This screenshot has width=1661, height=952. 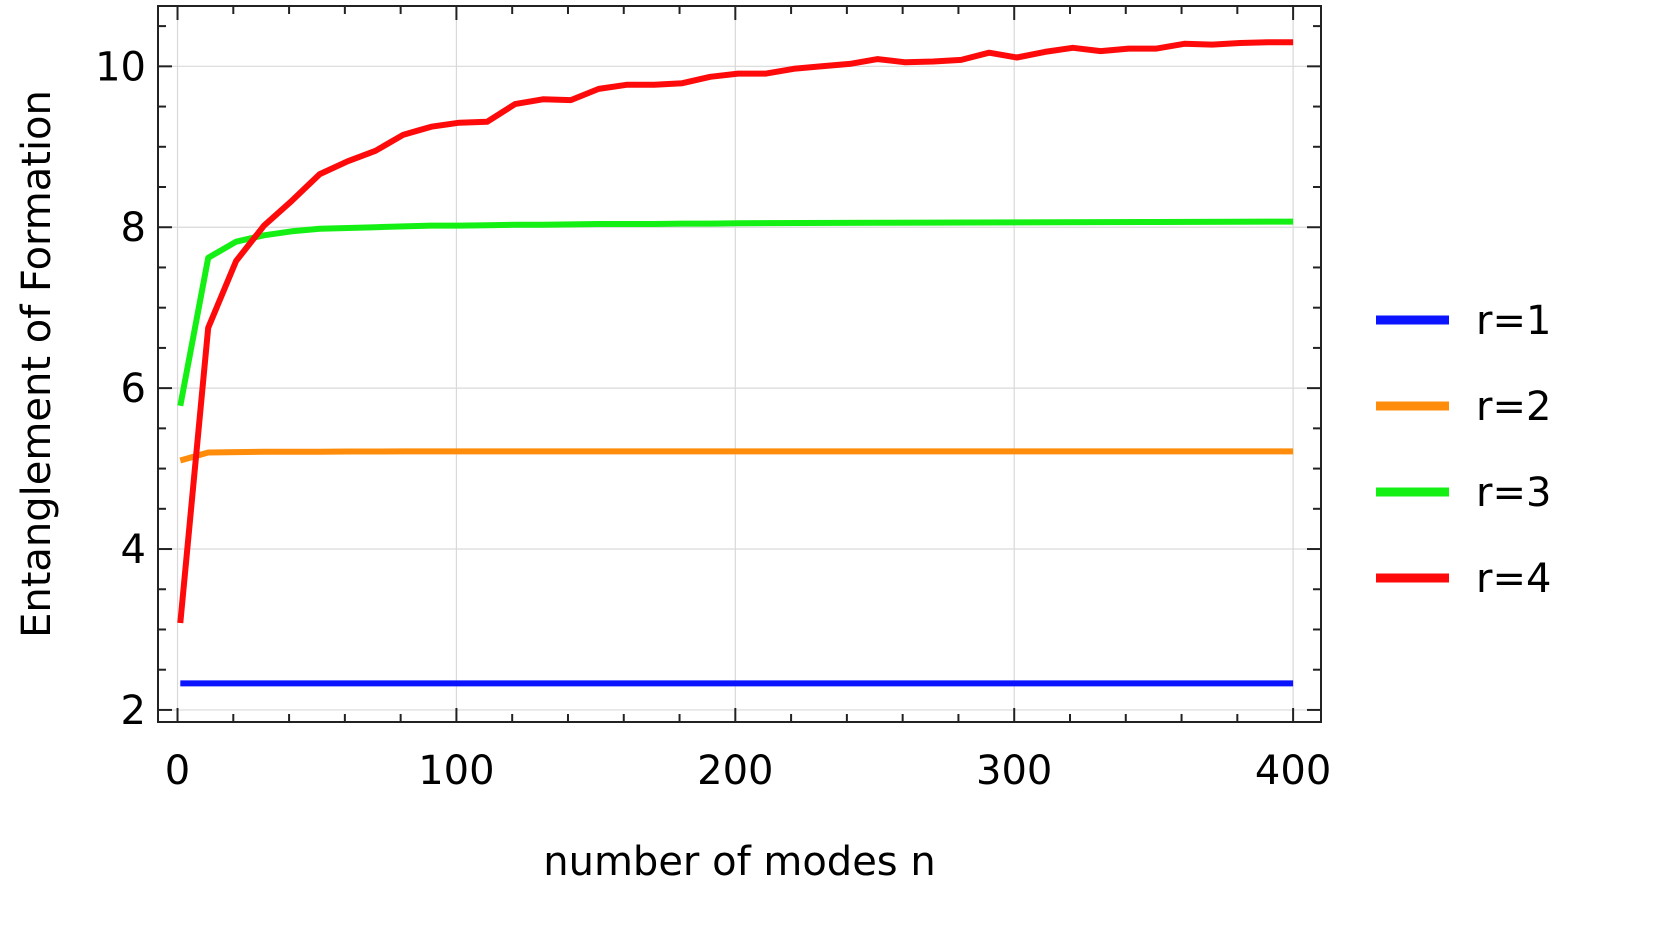 What do you see at coordinates (739, 862) in the screenshot?
I see `x-axis-label: number of modes n` at bounding box center [739, 862].